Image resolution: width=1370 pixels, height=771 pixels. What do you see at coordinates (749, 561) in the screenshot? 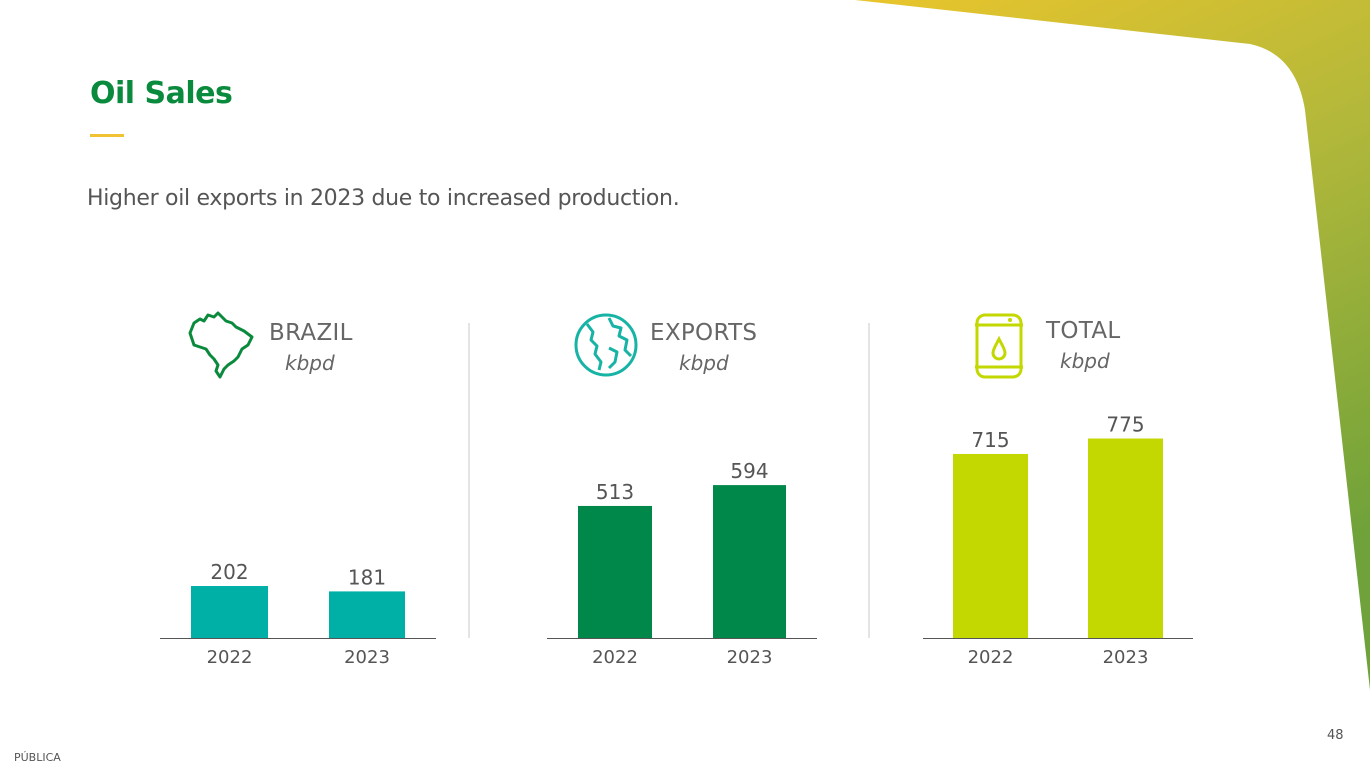
I see `exports-bar-2023` at bounding box center [749, 561].